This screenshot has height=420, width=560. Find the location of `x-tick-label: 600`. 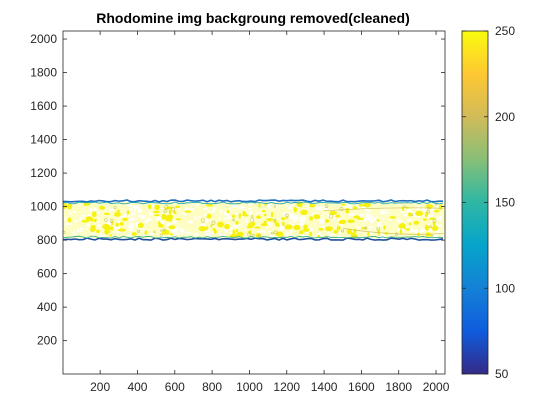

x-tick-label: 600 is located at coordinates (175, 387).